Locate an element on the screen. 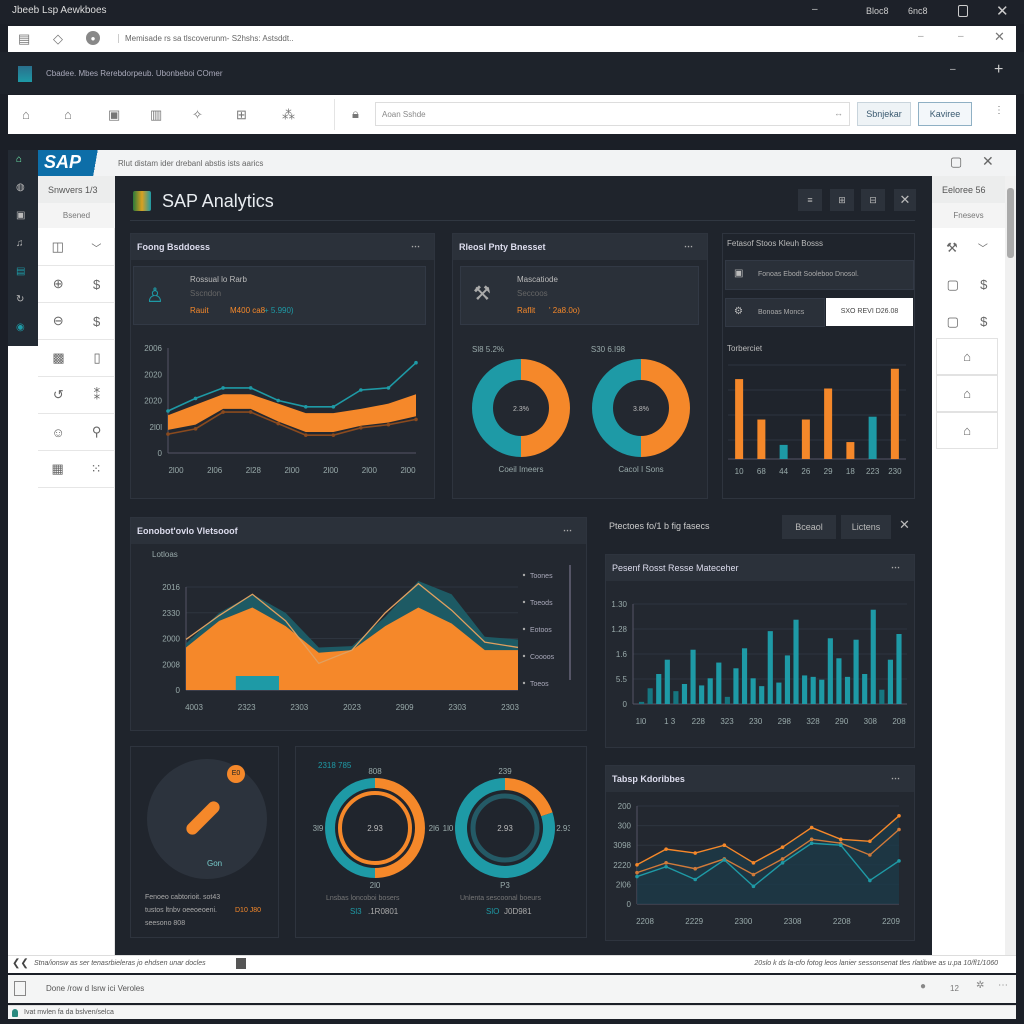 The width and height of the screenshot is (1024, 1024). left-item-6: ☺ ⚲ is located at coordinates (76, 432).